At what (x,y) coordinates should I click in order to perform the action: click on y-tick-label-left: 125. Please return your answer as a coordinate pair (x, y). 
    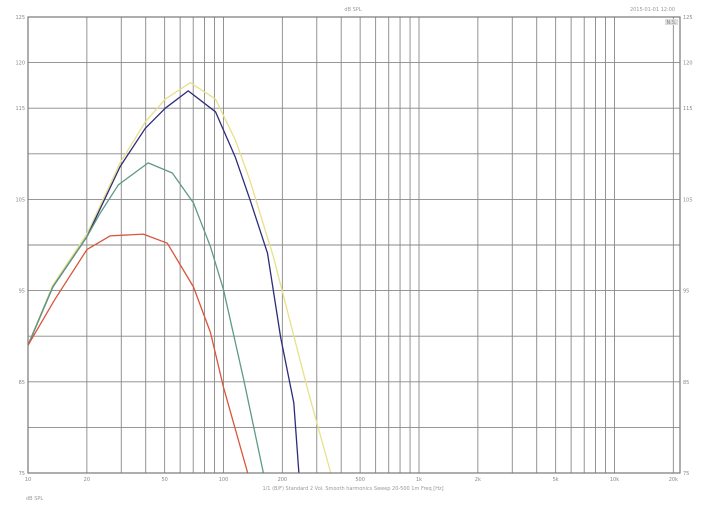
    Looking at the image, I should click on (20, 18).